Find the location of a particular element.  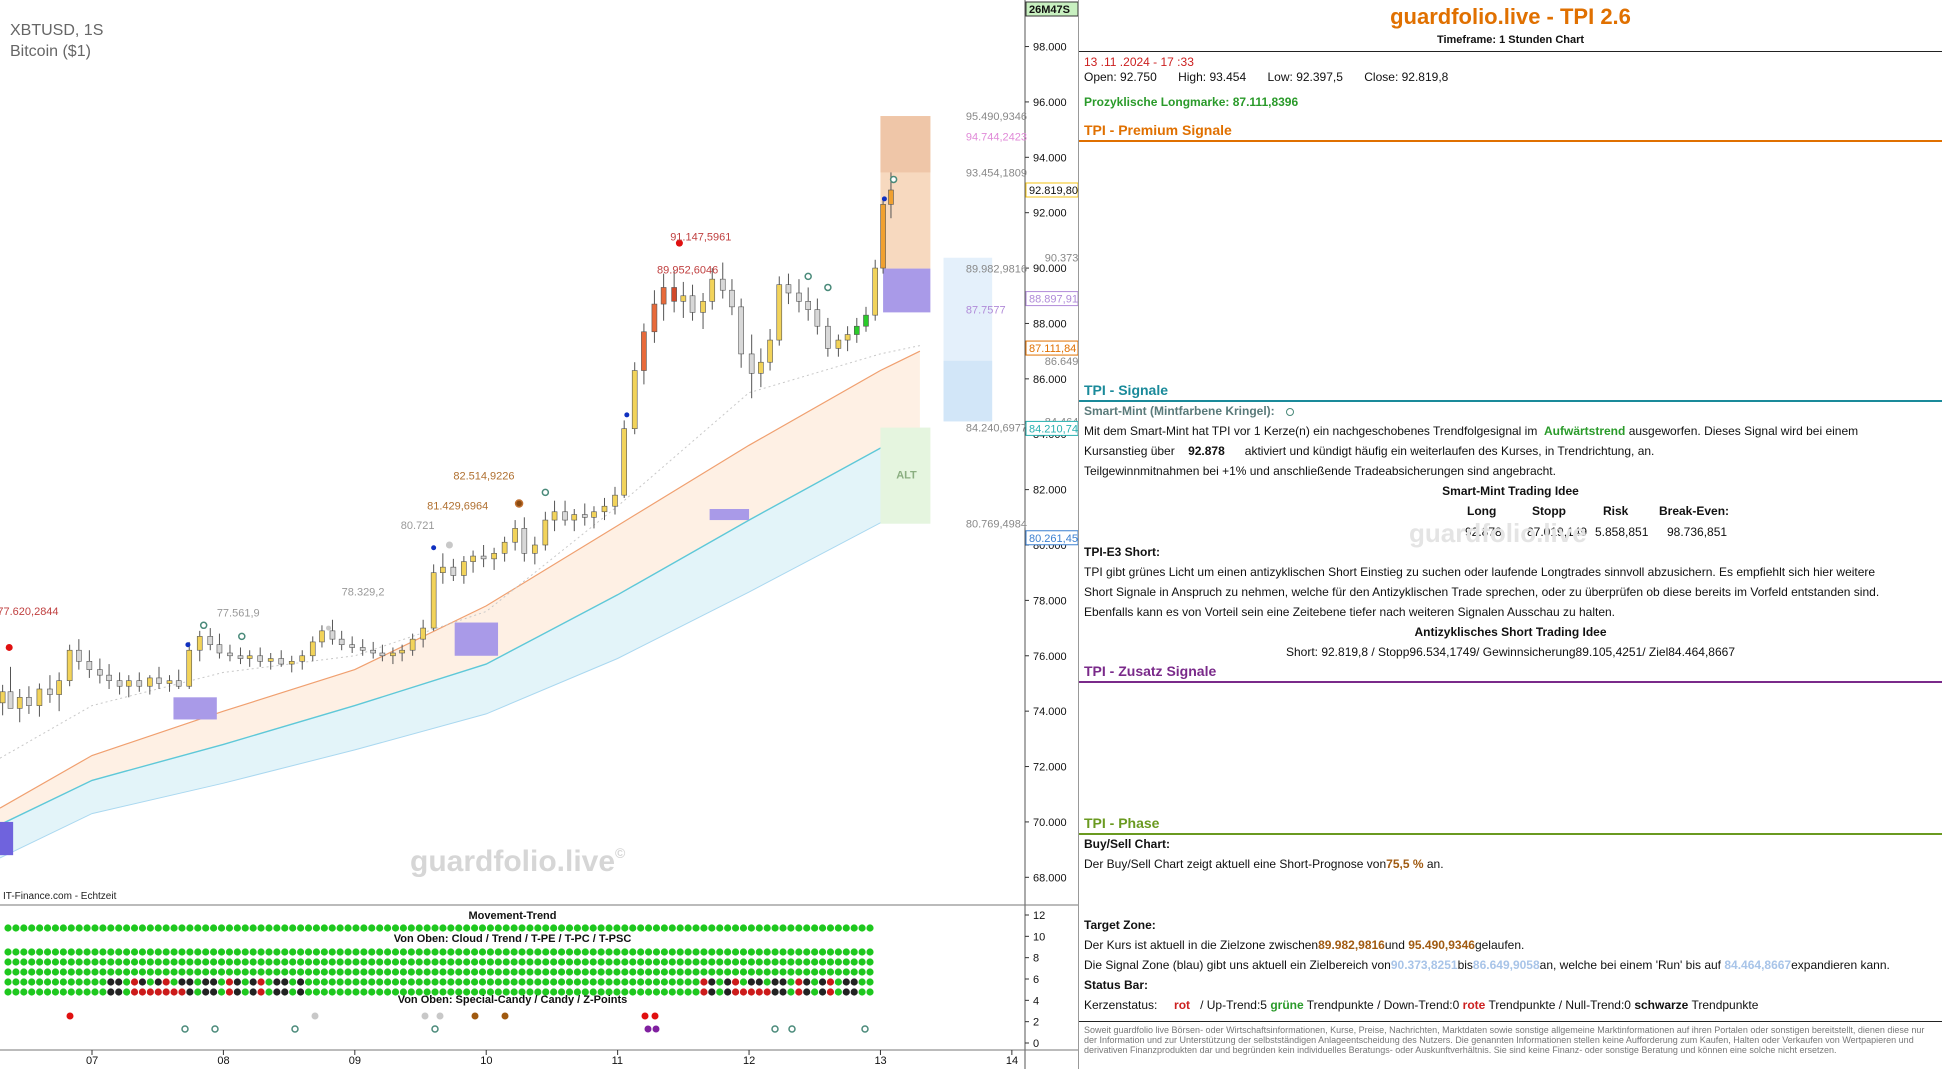

ind-tick-label: 0 is located at coordinates (1036, 1044).